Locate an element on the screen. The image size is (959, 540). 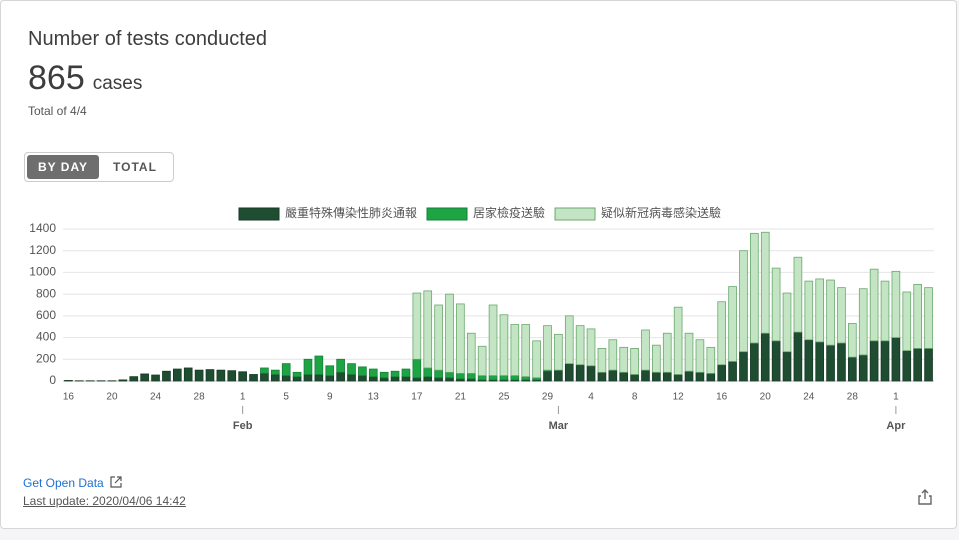
y-tick-label: 600 is located at coordinates (46, 315).